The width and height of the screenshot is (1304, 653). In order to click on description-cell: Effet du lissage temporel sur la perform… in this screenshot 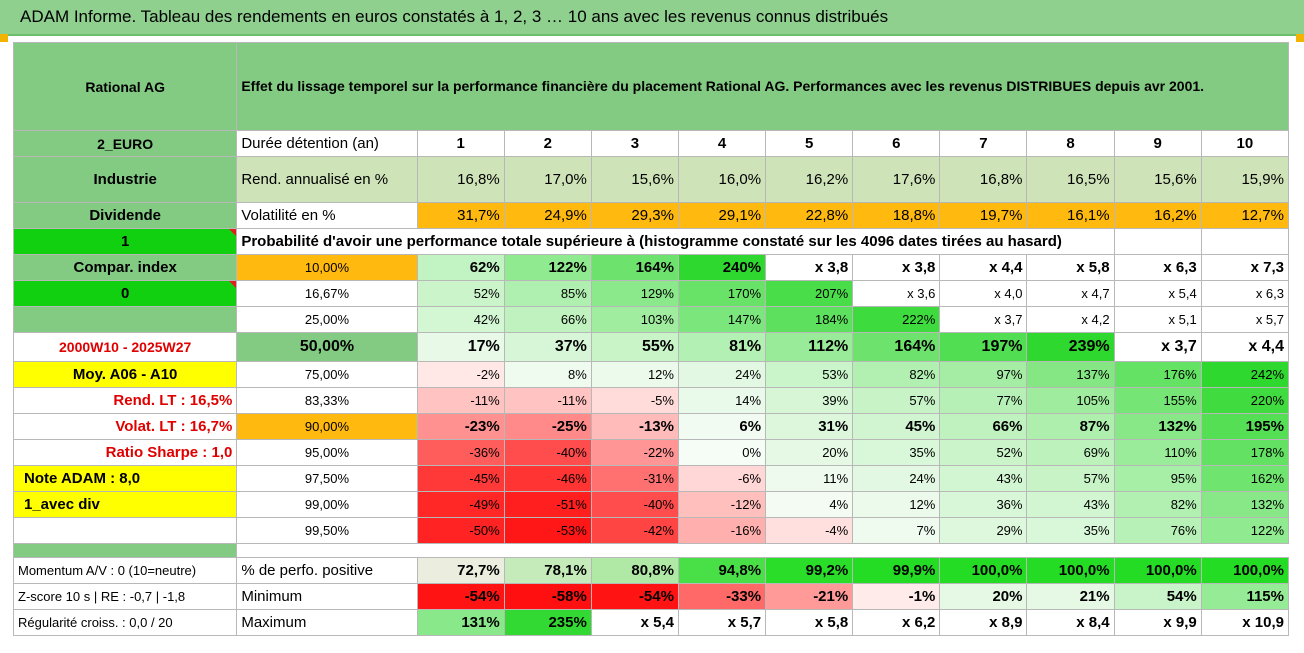, I will do `click(762, 86)`.